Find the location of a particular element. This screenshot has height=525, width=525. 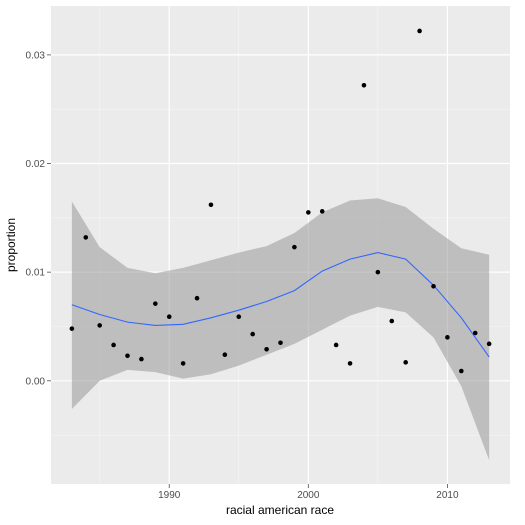

y-tick-label: 0.03 is located at coordinates (36, 55).